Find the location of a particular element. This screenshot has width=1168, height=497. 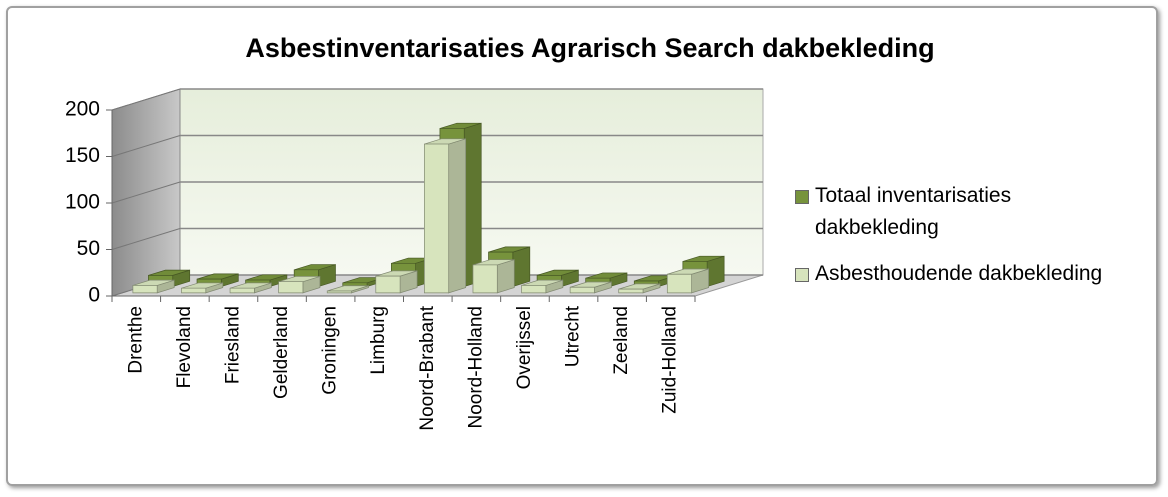

x-tick-label: Flevoland is located at coordinates (184, 347).